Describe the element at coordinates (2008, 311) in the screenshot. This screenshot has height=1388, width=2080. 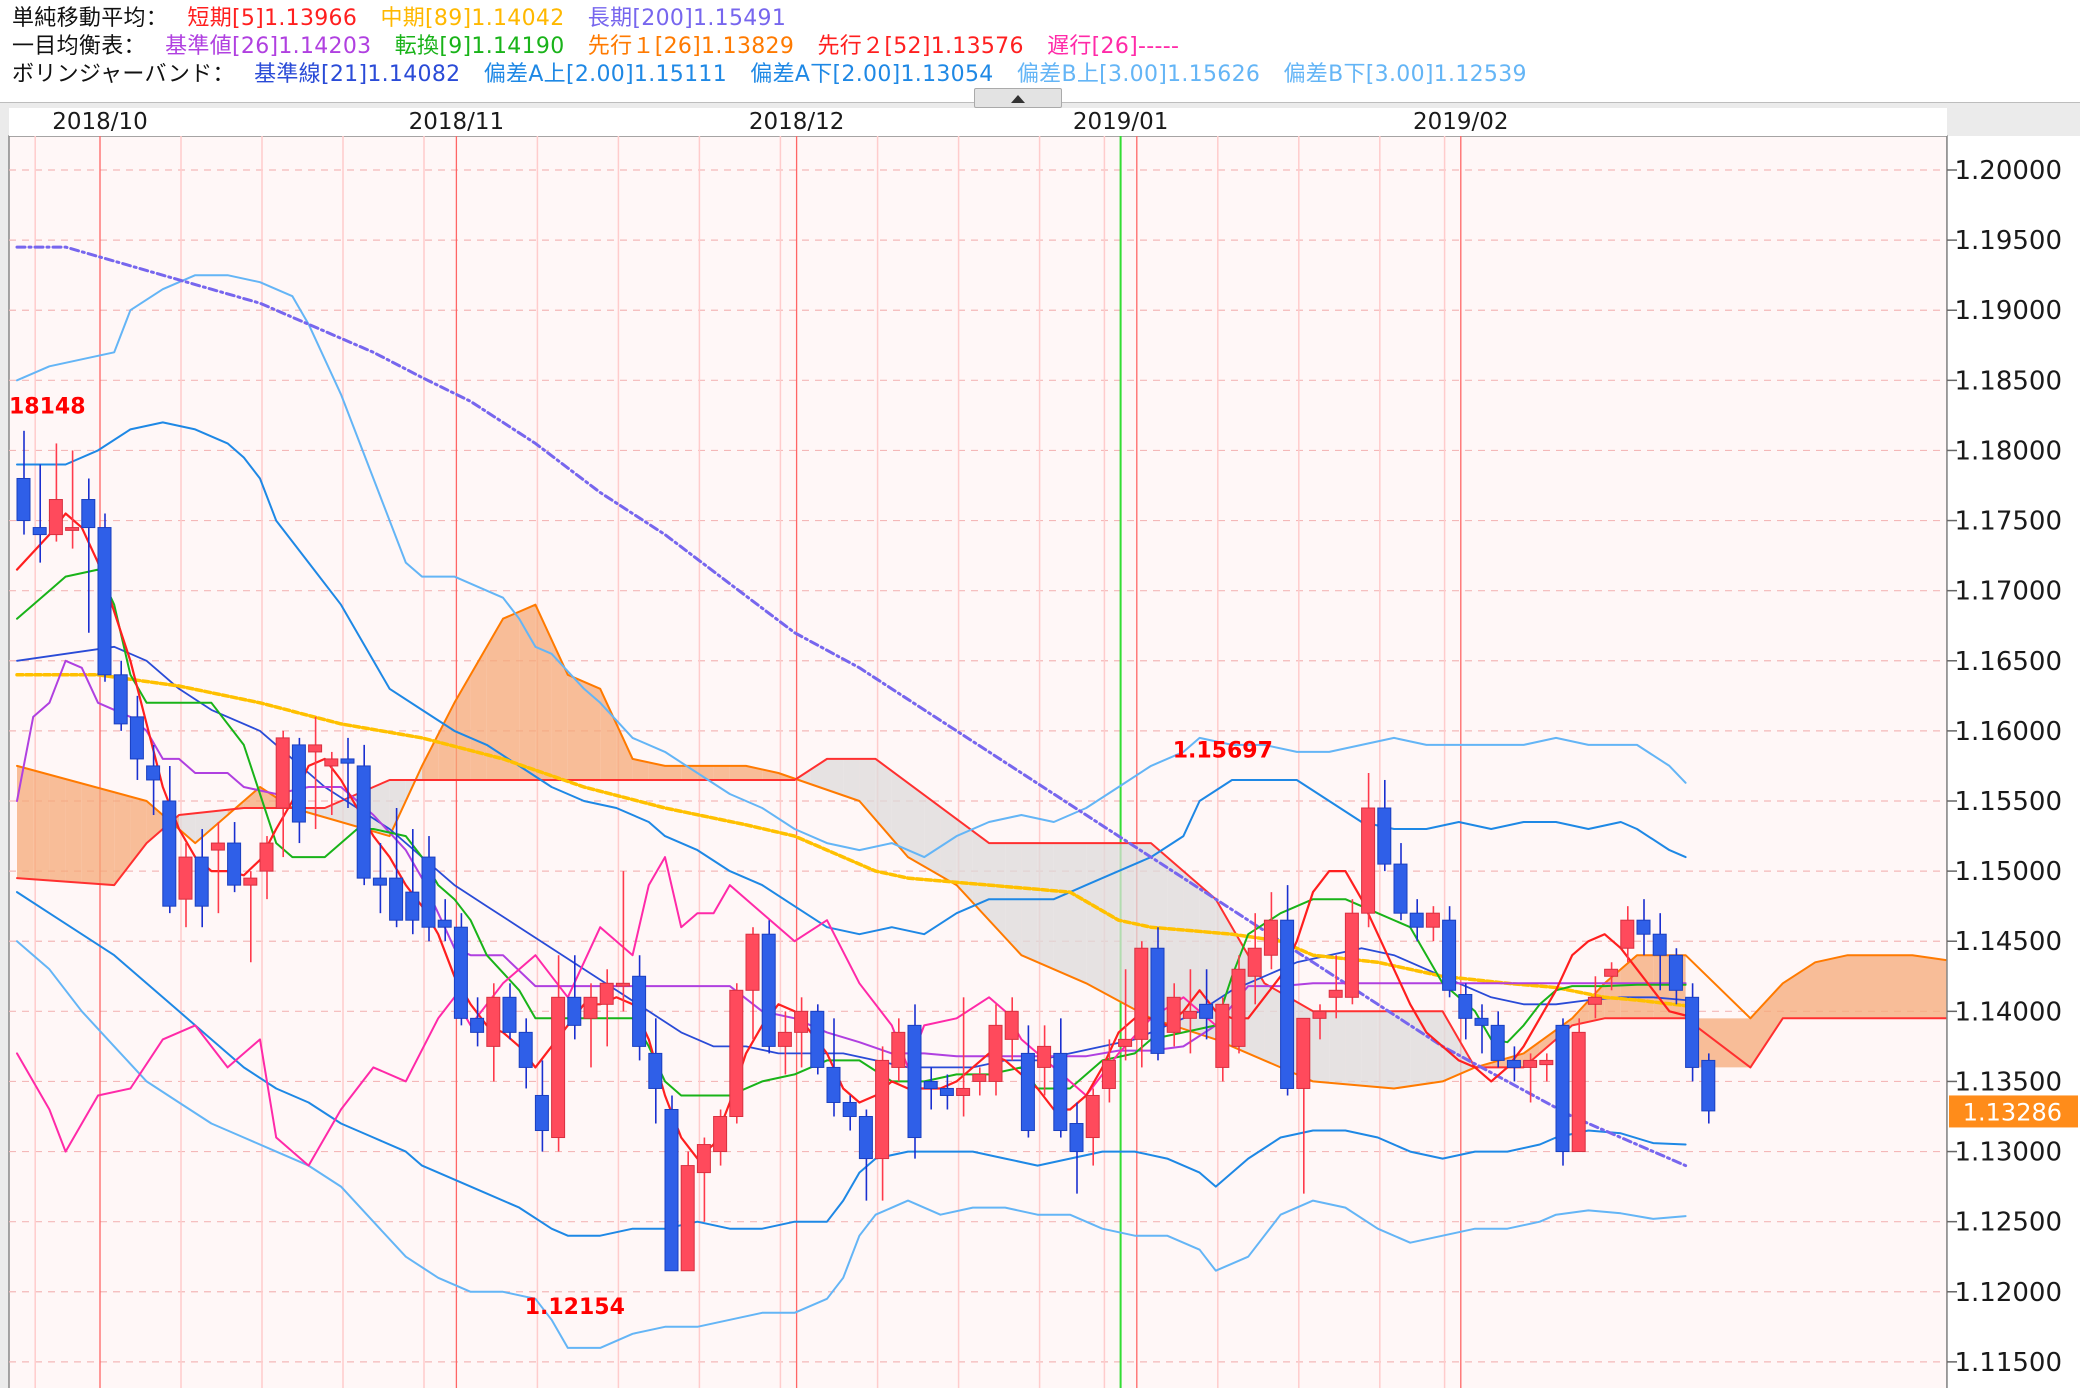
I see `price-tick-label: 1.19000` at that location.